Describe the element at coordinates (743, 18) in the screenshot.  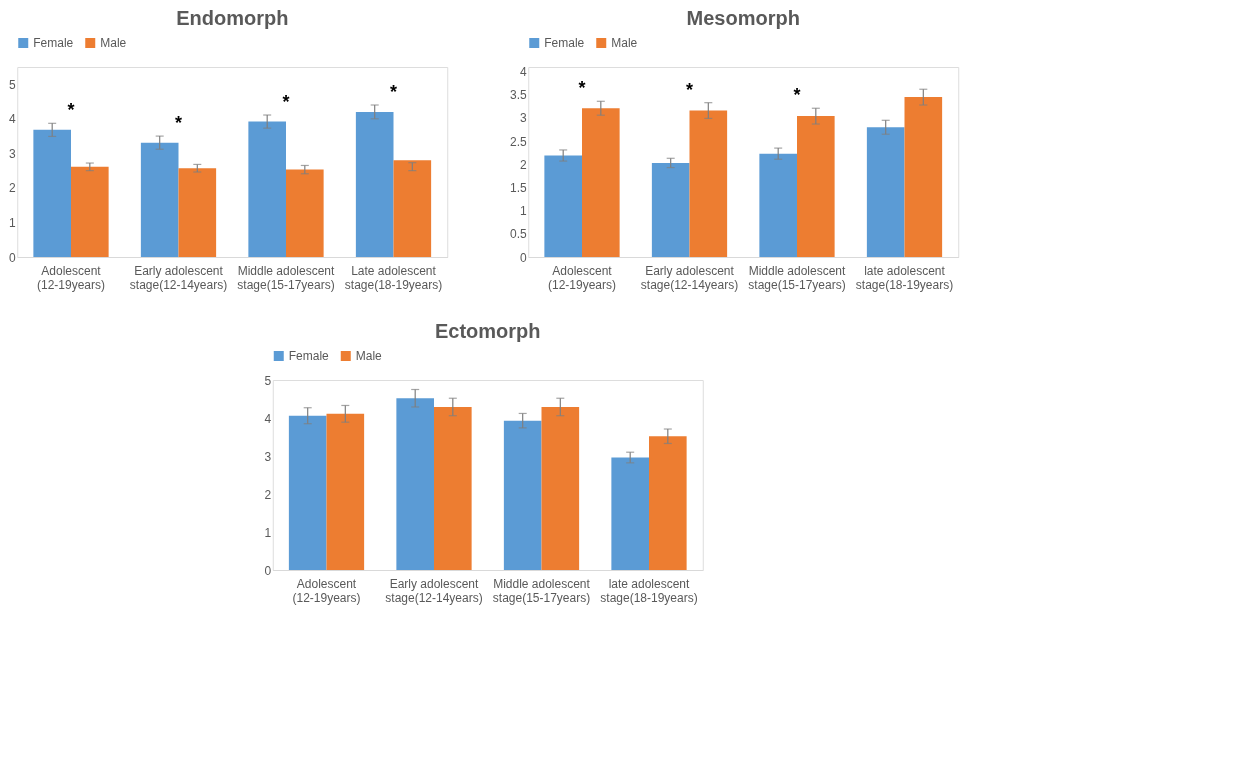
I see `chart-title: Mesomorph` at that location.